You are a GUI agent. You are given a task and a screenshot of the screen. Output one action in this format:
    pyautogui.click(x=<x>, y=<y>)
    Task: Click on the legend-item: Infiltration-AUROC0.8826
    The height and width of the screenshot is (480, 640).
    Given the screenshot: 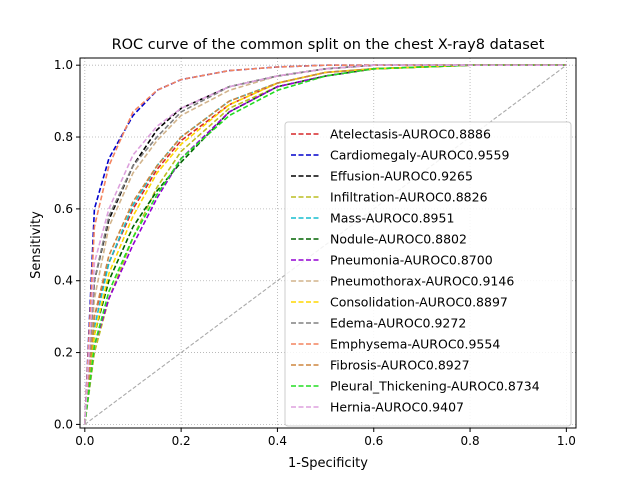 What is the action you would take?
    pyautogui.click(x=389, y=197)
    